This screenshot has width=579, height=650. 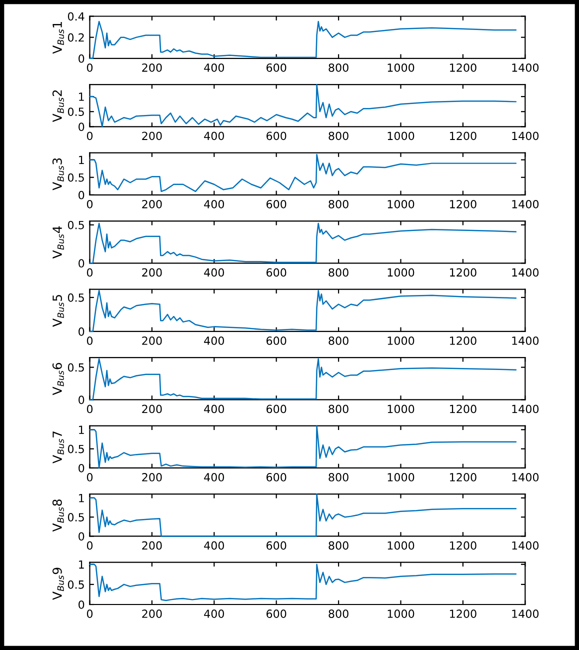 I want to click on y-axis-title: V$_{Bus}$6, so click(x=58, y=379).